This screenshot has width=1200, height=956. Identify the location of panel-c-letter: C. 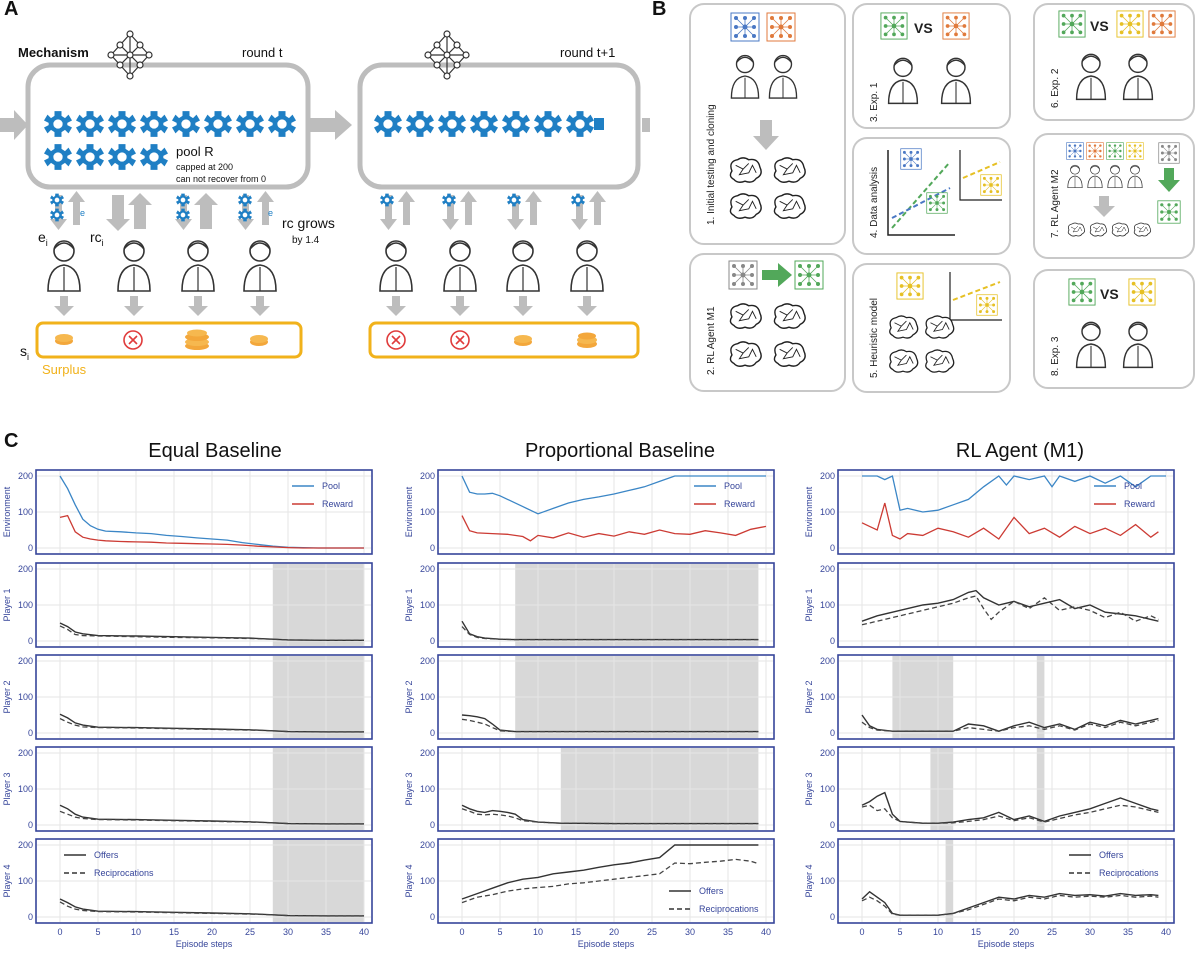
(11, 441).